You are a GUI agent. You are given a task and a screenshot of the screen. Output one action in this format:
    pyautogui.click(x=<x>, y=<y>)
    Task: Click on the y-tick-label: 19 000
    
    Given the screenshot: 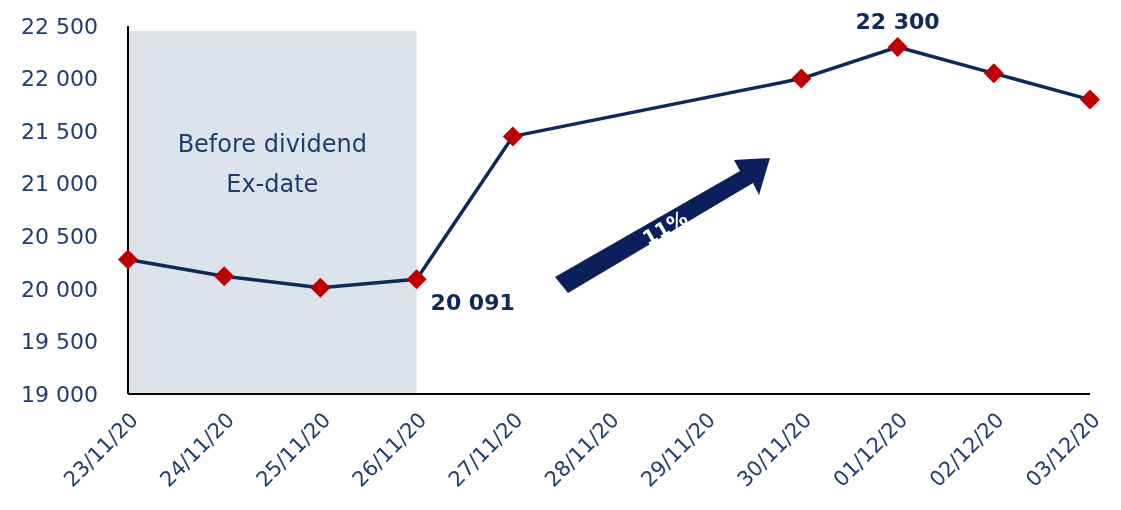 What is the action you would take?
    pyautogui.click(x=59, y=394)
    